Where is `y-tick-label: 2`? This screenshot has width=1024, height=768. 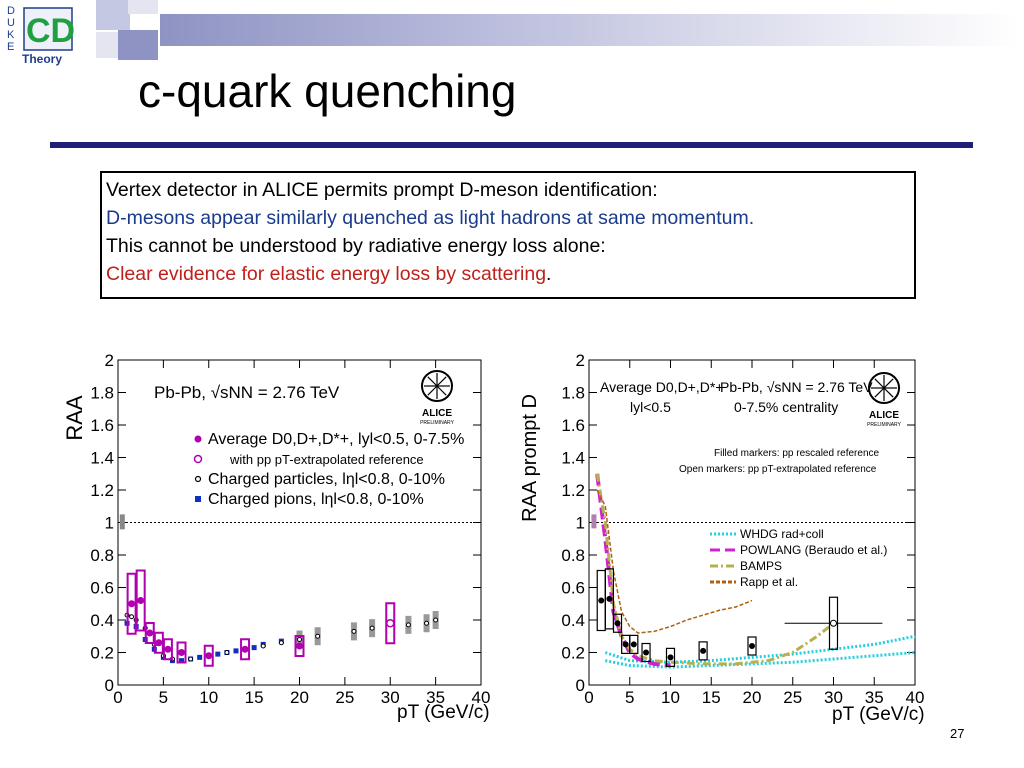 y-tick-label: 2 is located at coordinates (580, 360).